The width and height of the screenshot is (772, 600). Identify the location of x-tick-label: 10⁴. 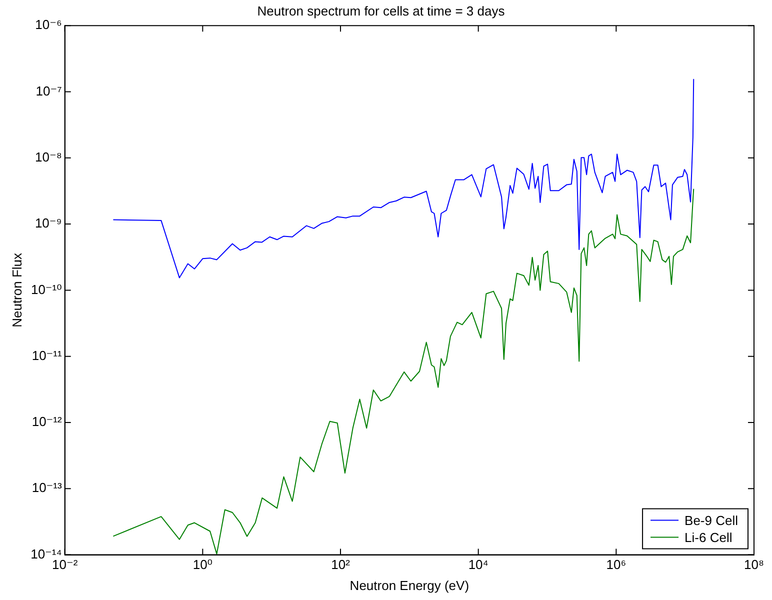
(478, 564).